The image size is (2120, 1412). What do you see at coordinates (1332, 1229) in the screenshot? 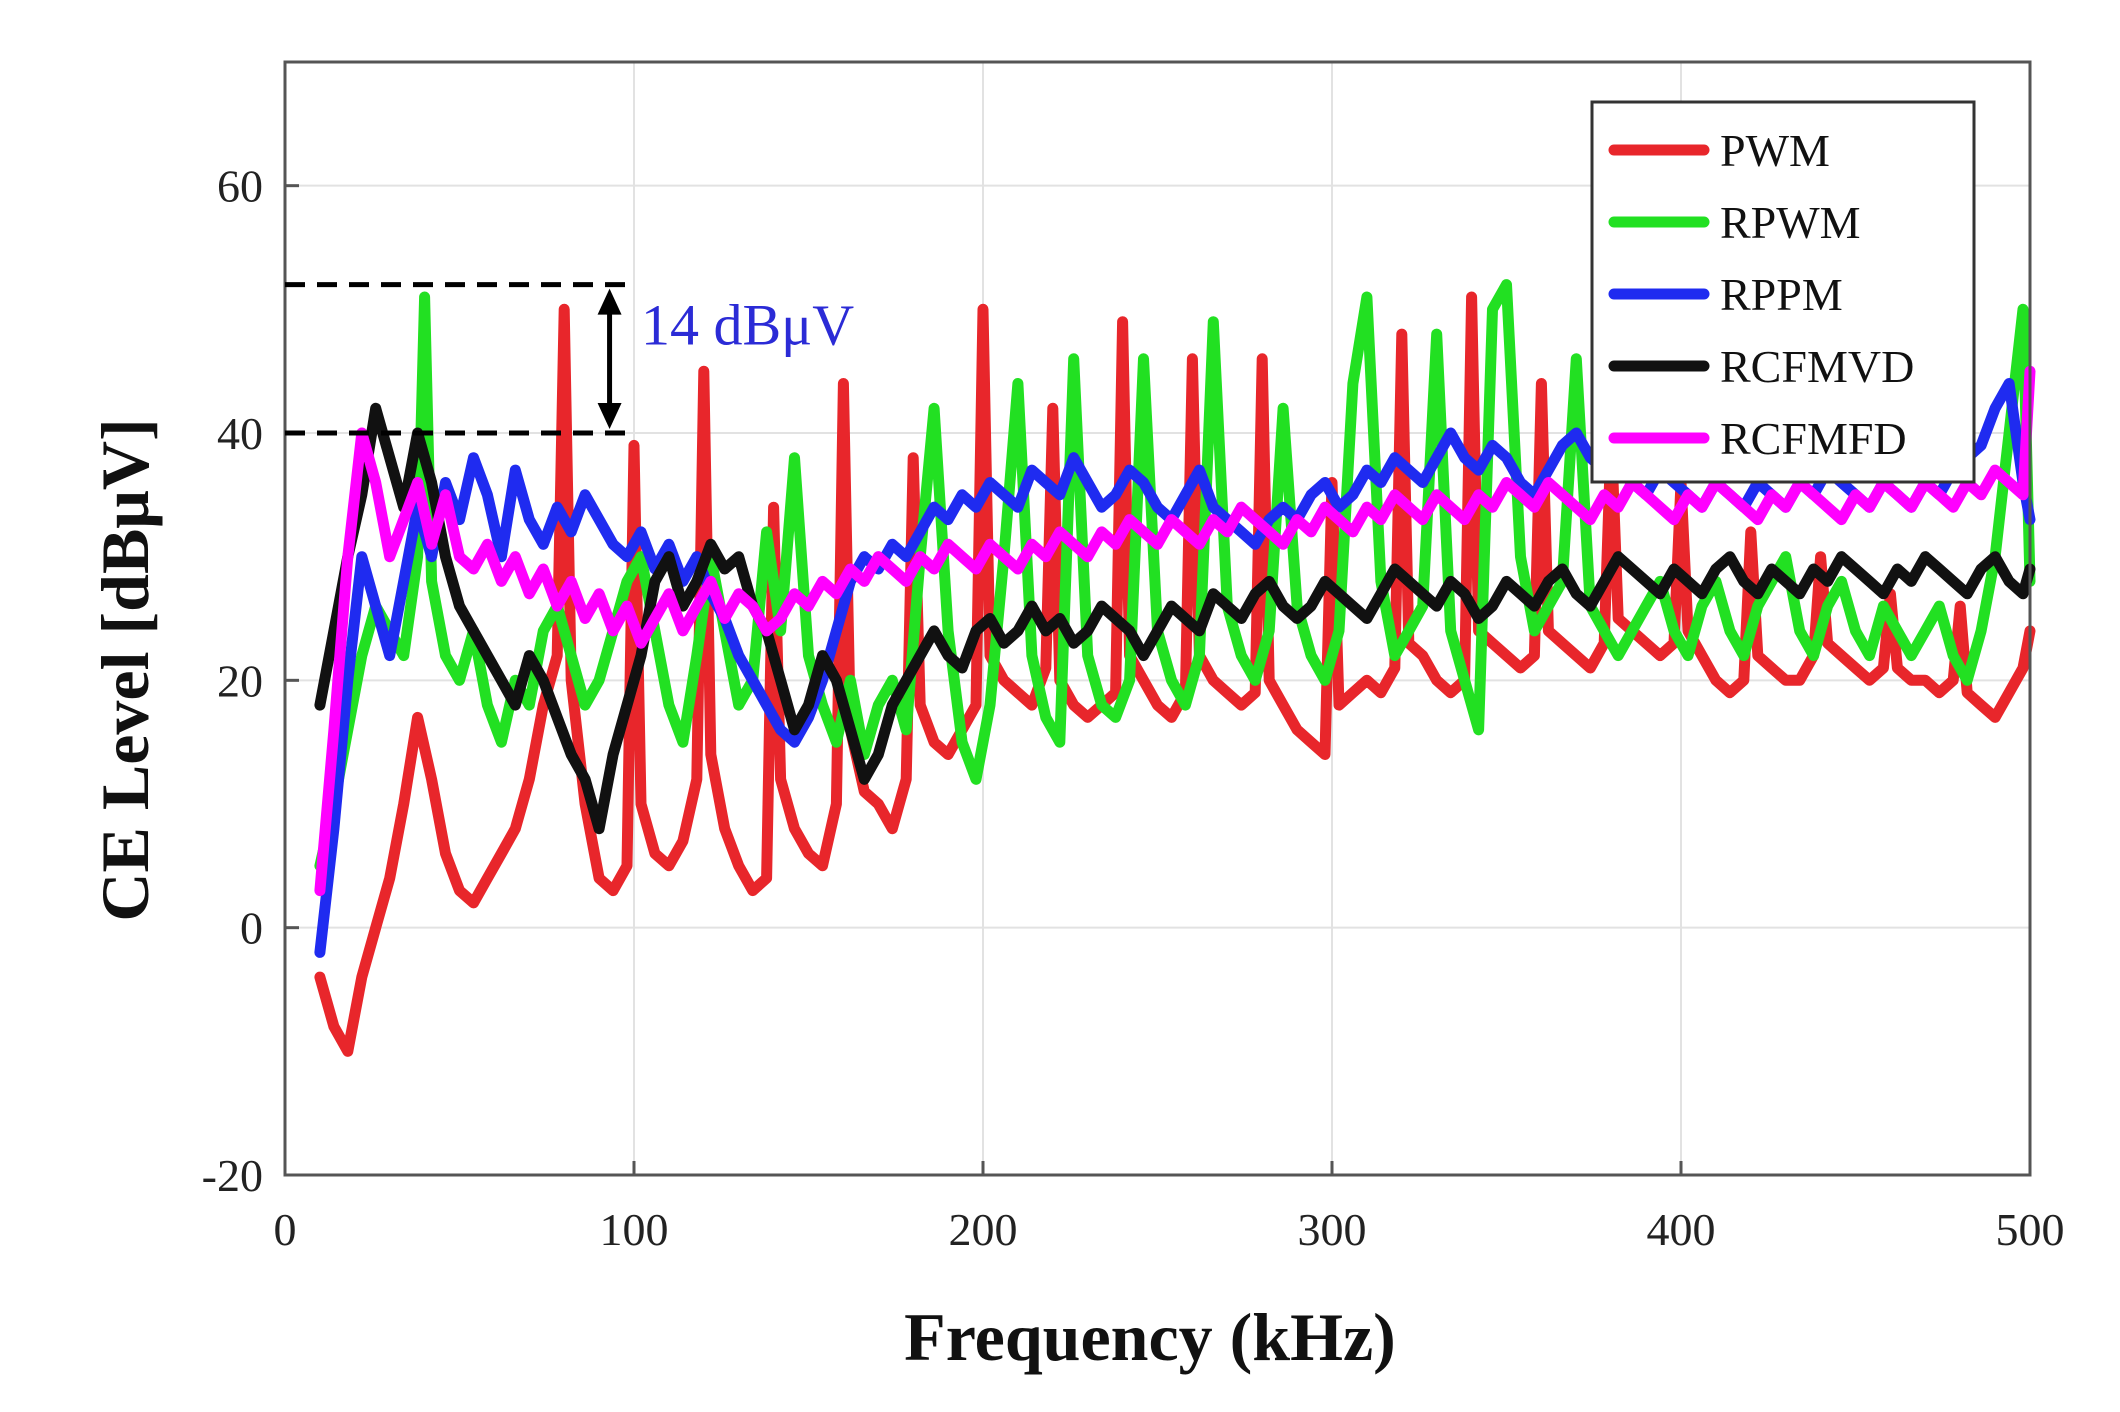
I see `x-tick-label: 300` at bounding box center [1332, 1229].